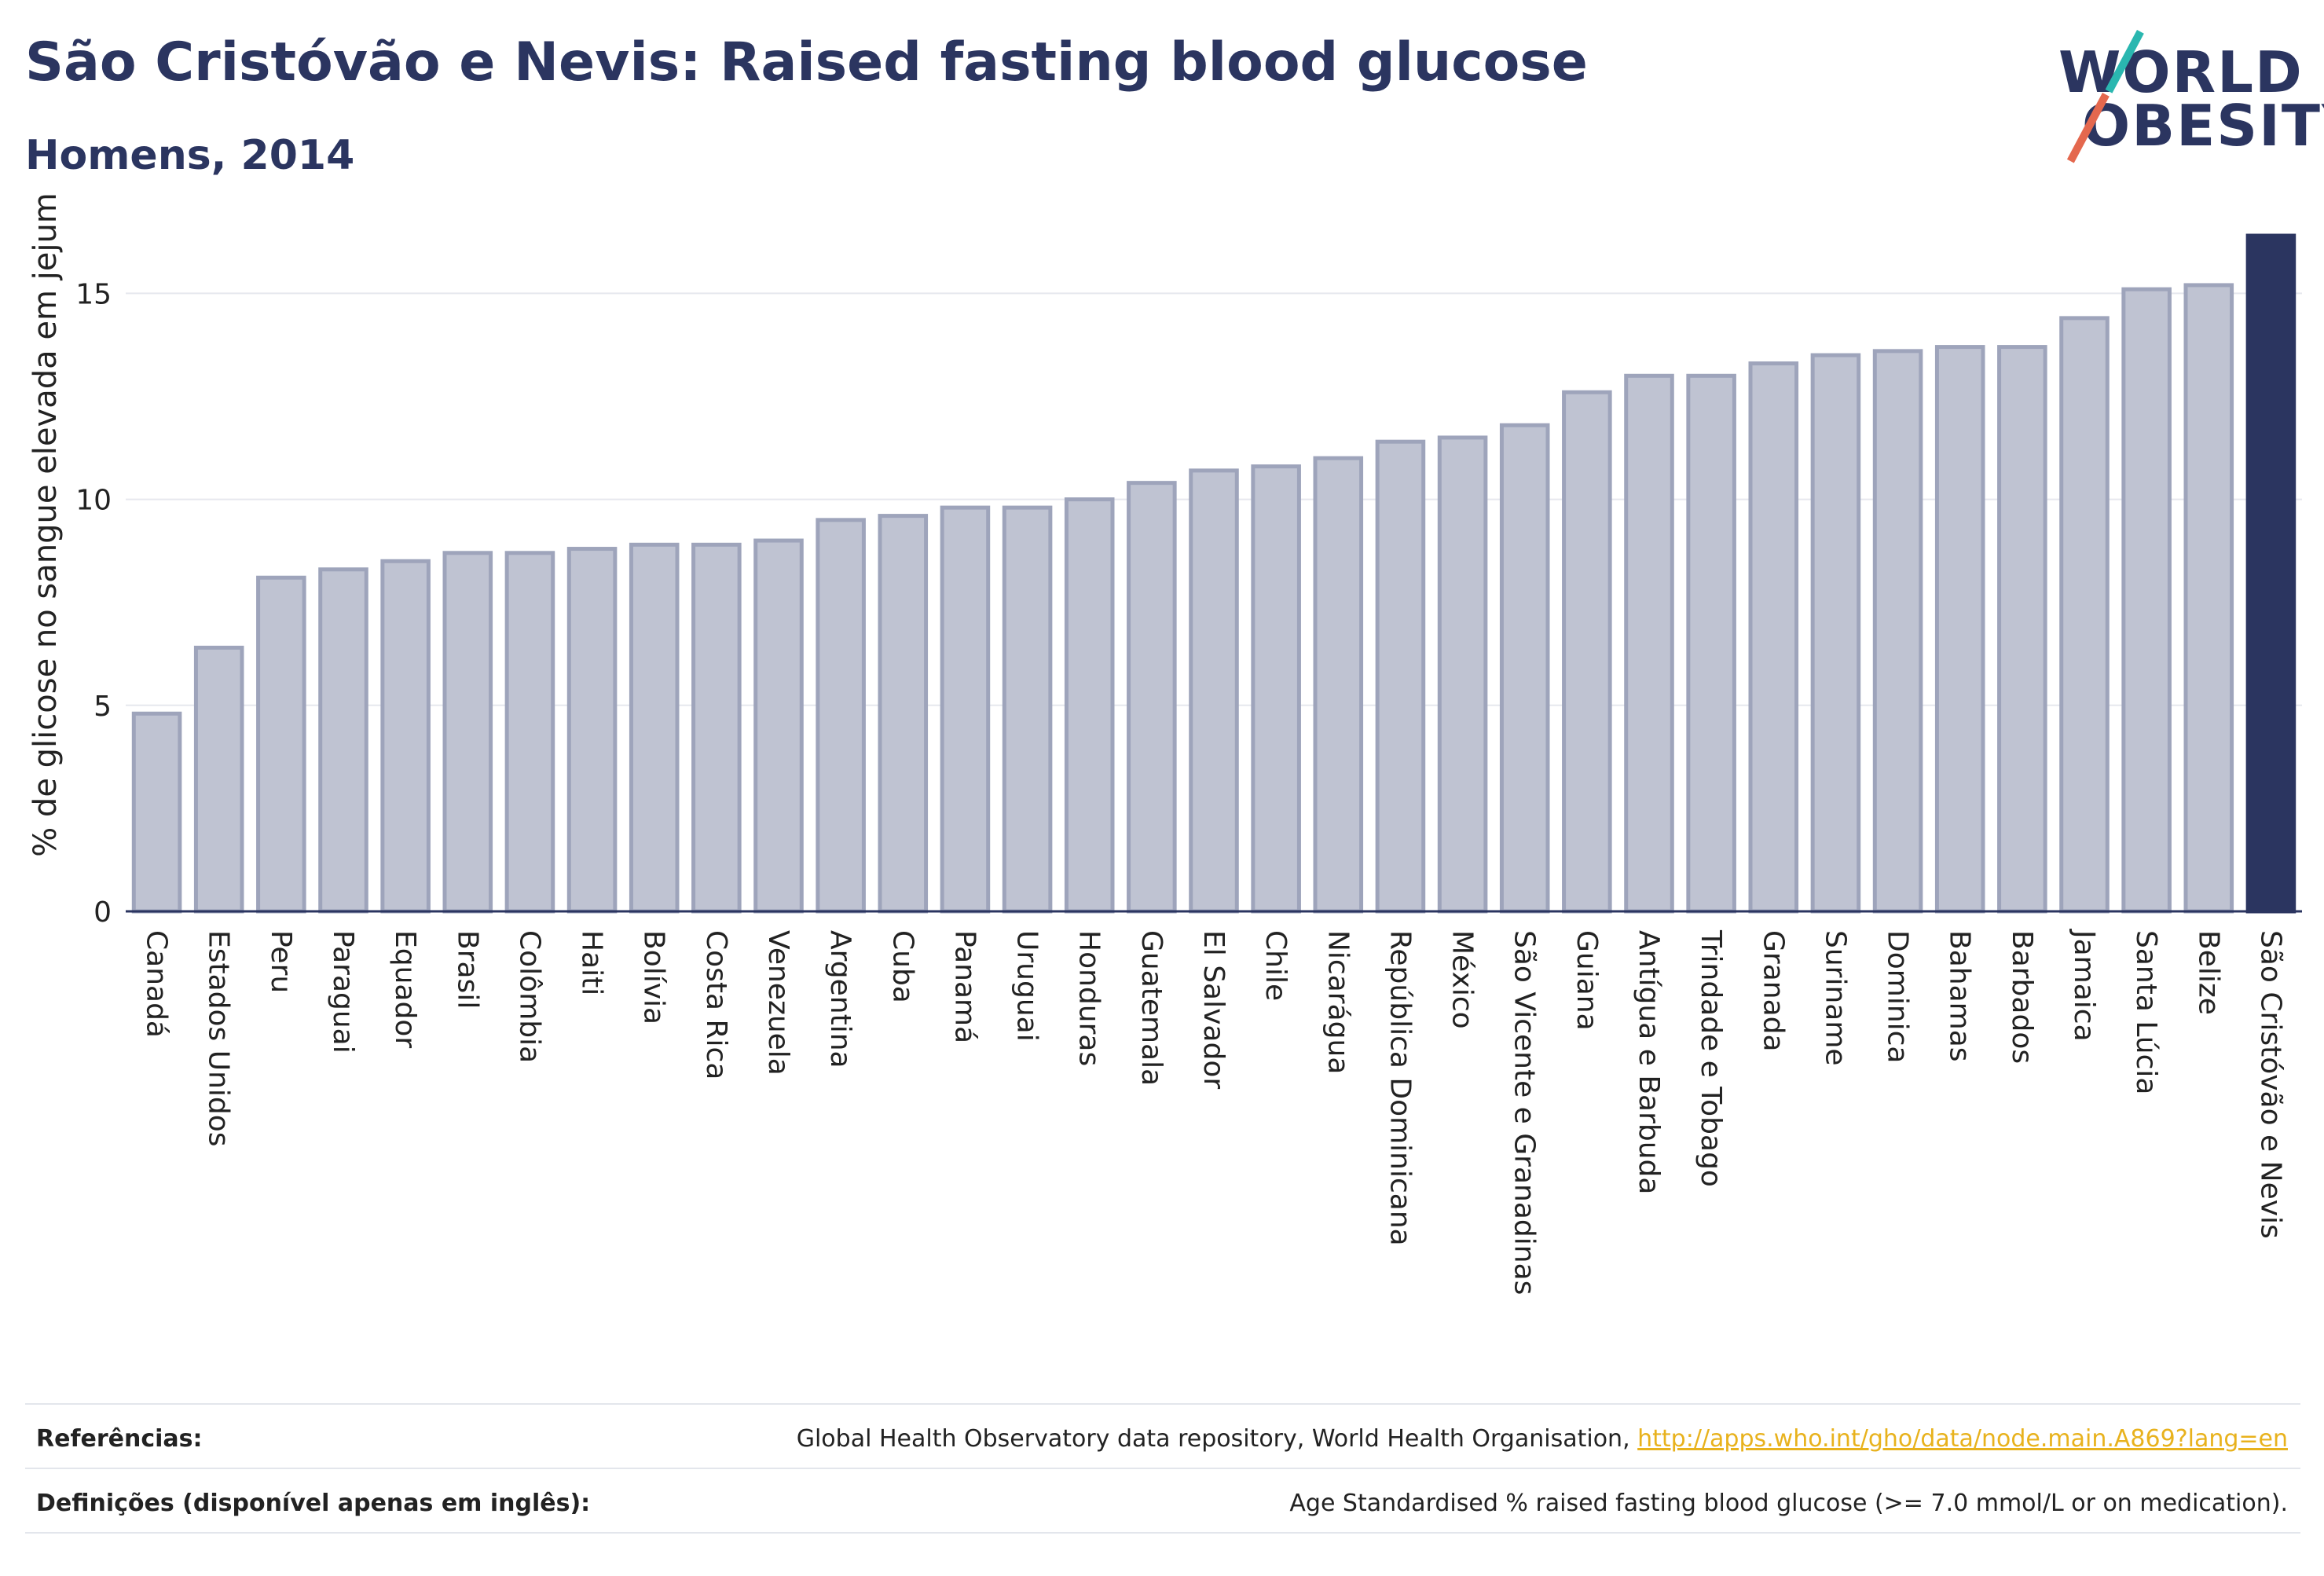 This screenshot has height=1576, width=2324. What do you see at coordinates (190, 155) in the screenshot?
I see `chart-subtitle: Homens, 2014` at bounding box center [190, 155].